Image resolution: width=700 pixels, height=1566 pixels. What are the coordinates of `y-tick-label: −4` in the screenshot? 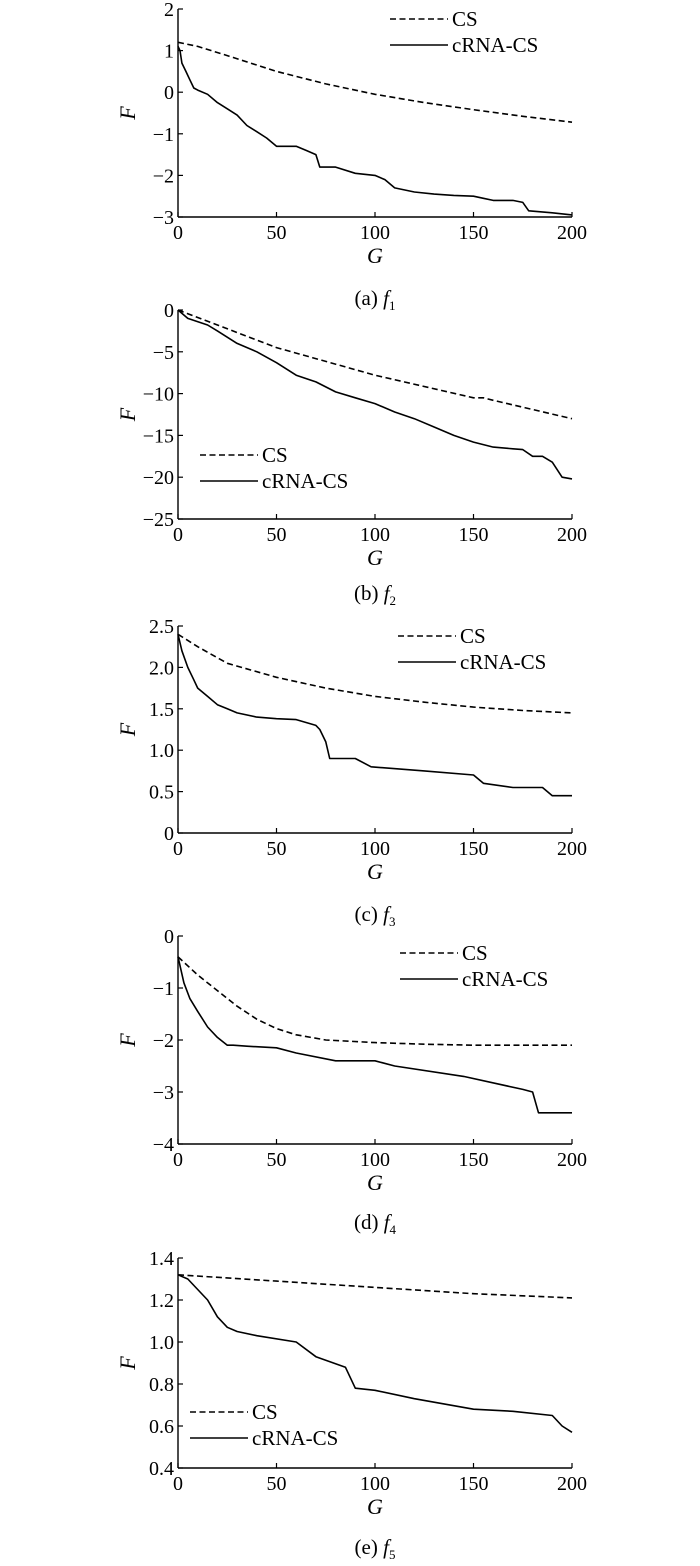 It's located at (163, 1145).